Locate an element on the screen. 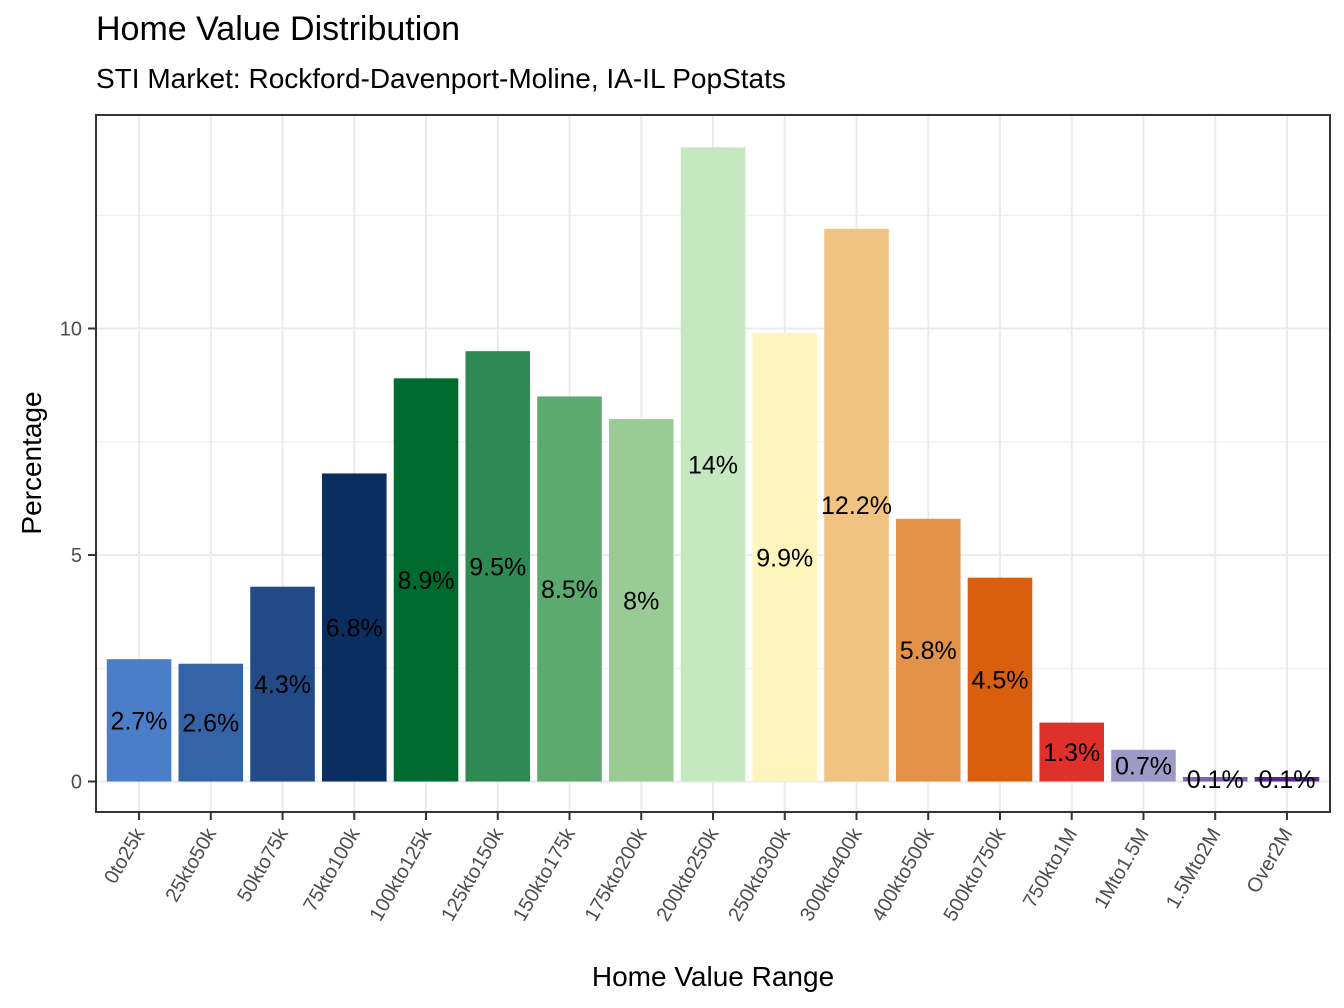 This screenshot has height=1008, width=1344. y-axis-title: Percentage is located at coordinates (31, 462).